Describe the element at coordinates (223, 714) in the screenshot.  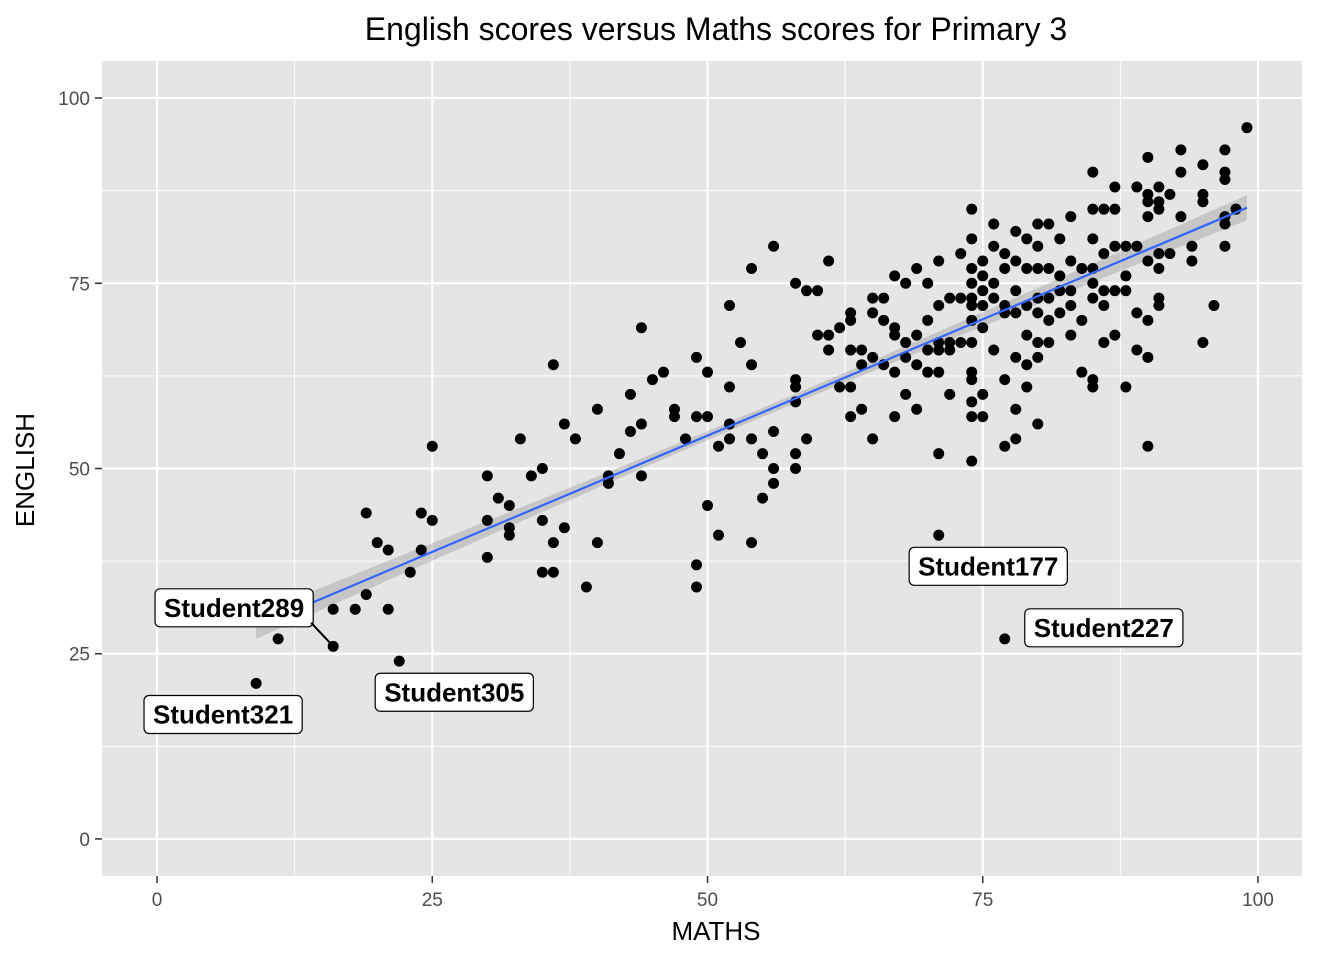
I see `point-label-box` at that location.